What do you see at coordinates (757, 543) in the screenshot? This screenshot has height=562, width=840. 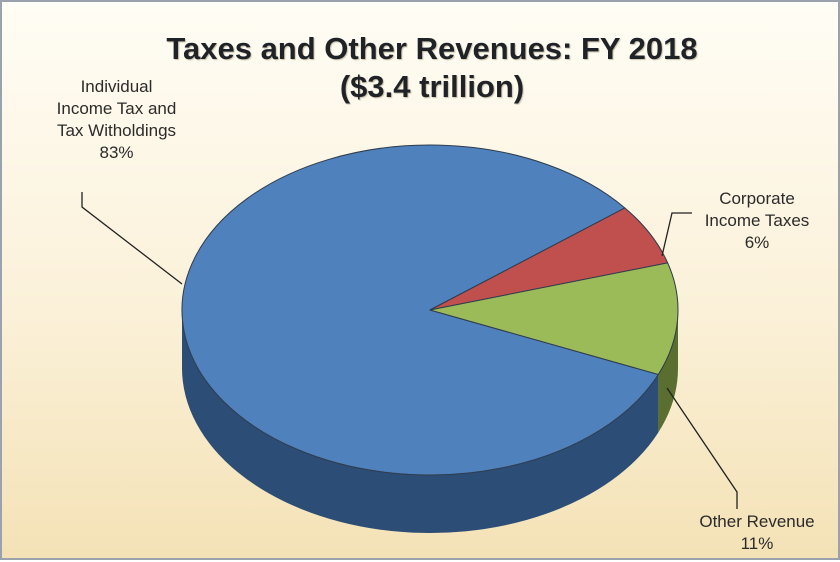 I see `label-other-value: 11%` at bounding box center [757, 543].